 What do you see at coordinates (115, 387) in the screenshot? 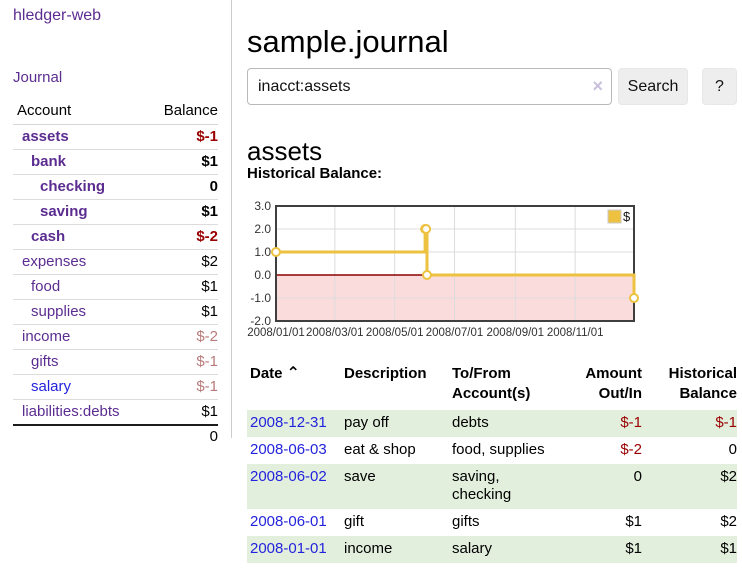
I see `account-row-salary: salary $-1` at bounding box center [115, 387].